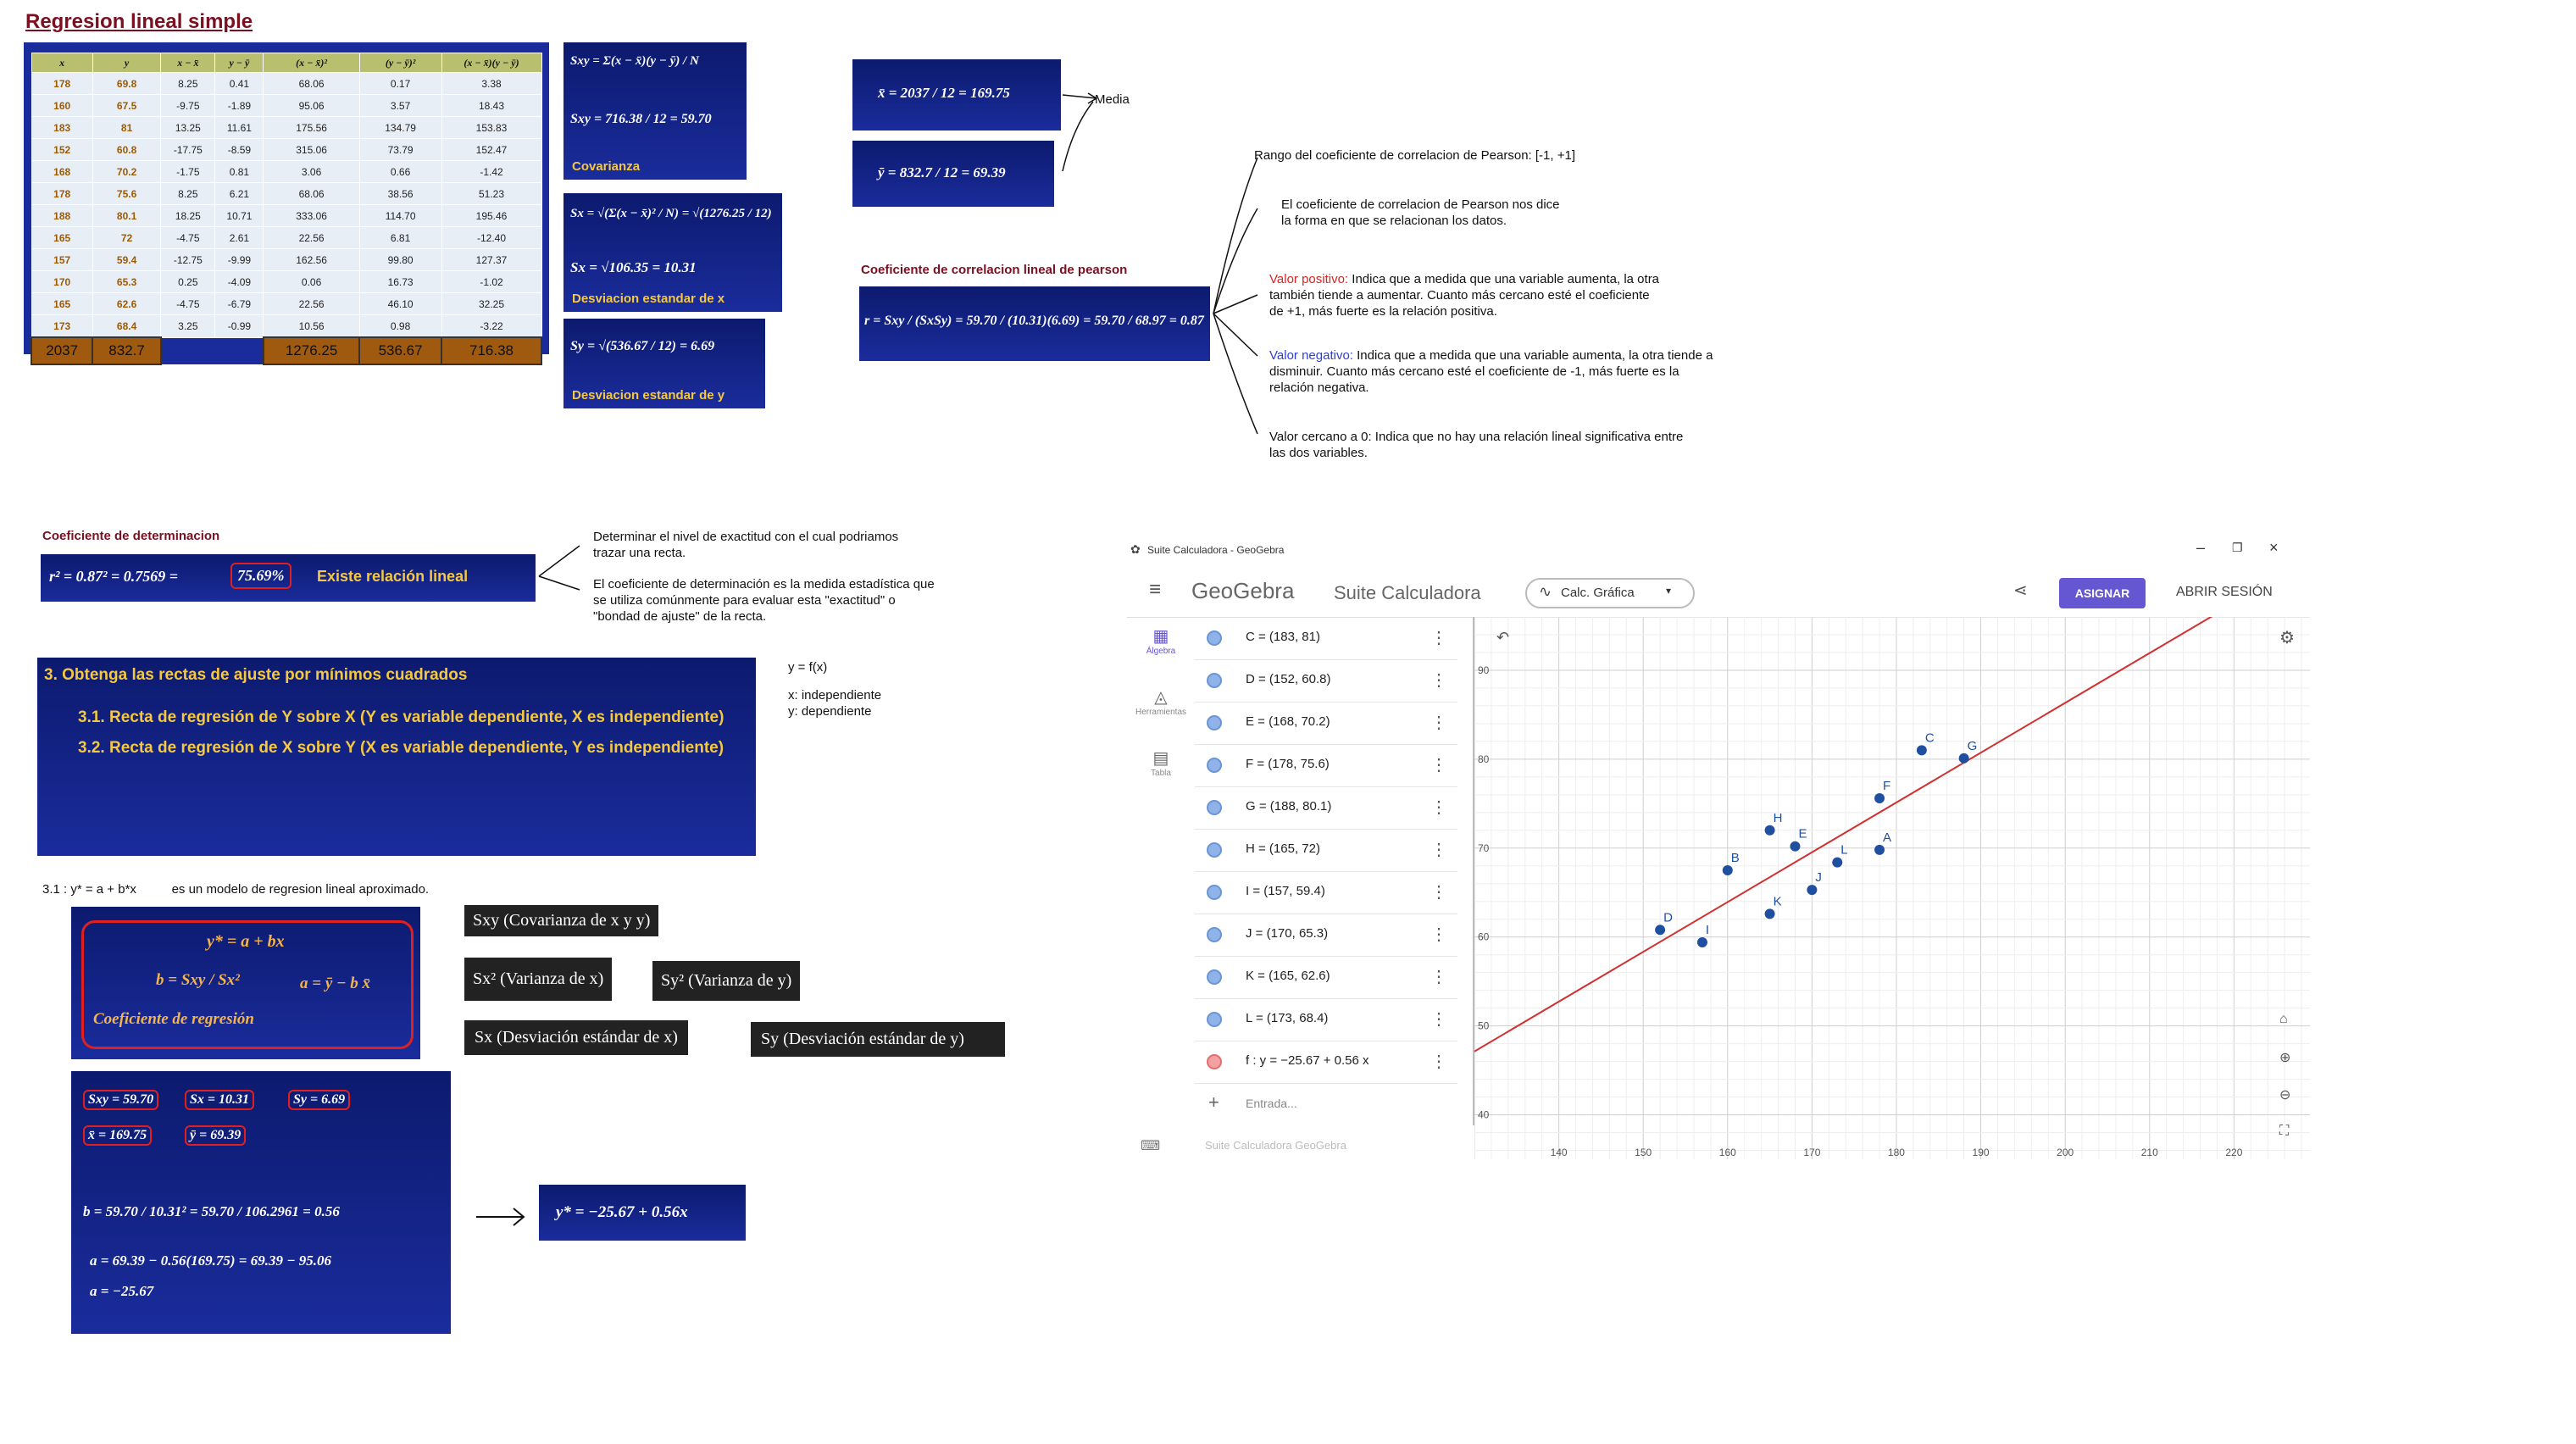 The width and height of the screenshot is (2576, 1444). I want to click on algebra-row: E = (168, 70.2) ⋮, so click(1326, 723).